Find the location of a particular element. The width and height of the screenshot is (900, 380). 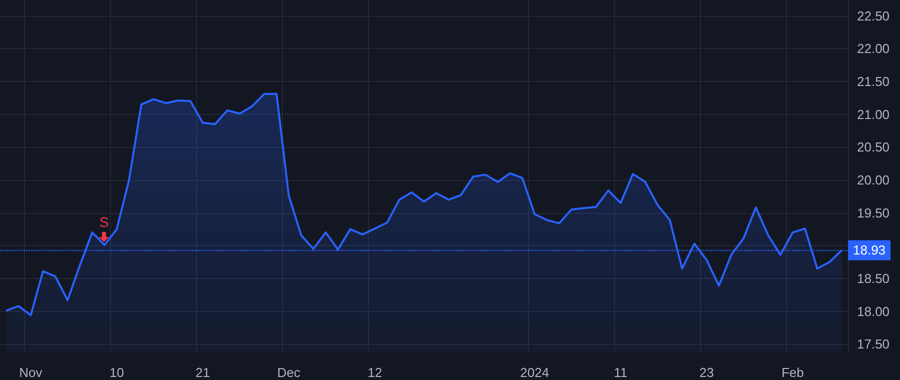

y-tick-label: 20.50 is located at coordinates (873, 147).